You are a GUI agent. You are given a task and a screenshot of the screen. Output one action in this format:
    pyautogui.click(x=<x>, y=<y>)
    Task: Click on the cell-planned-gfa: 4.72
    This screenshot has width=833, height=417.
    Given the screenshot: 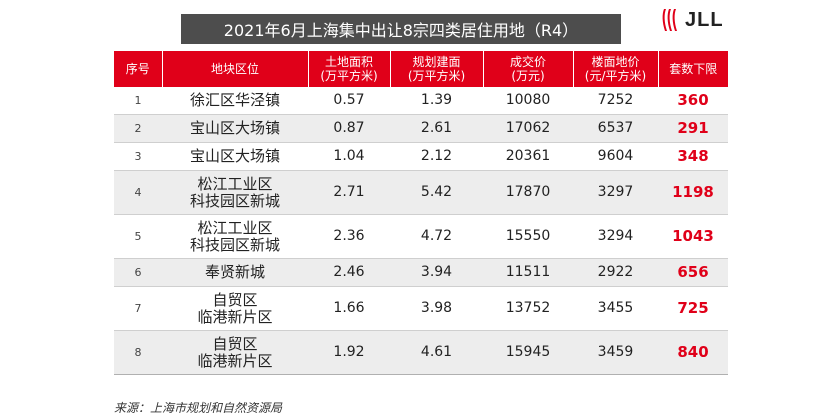 What is the action you would take?
    pyautogui.click(x=436, y=236)
    